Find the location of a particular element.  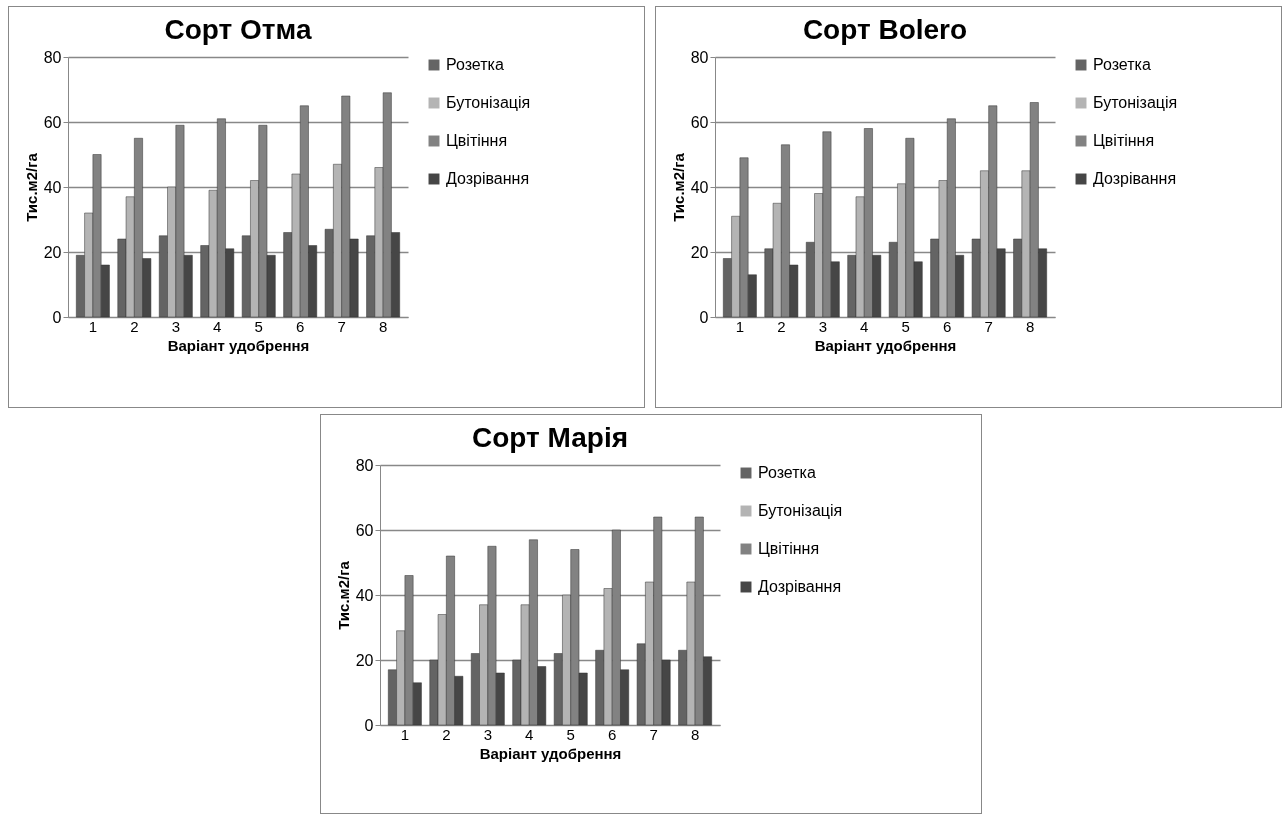

chart-title: Сорт Марія is located at coordinates (550, 437).